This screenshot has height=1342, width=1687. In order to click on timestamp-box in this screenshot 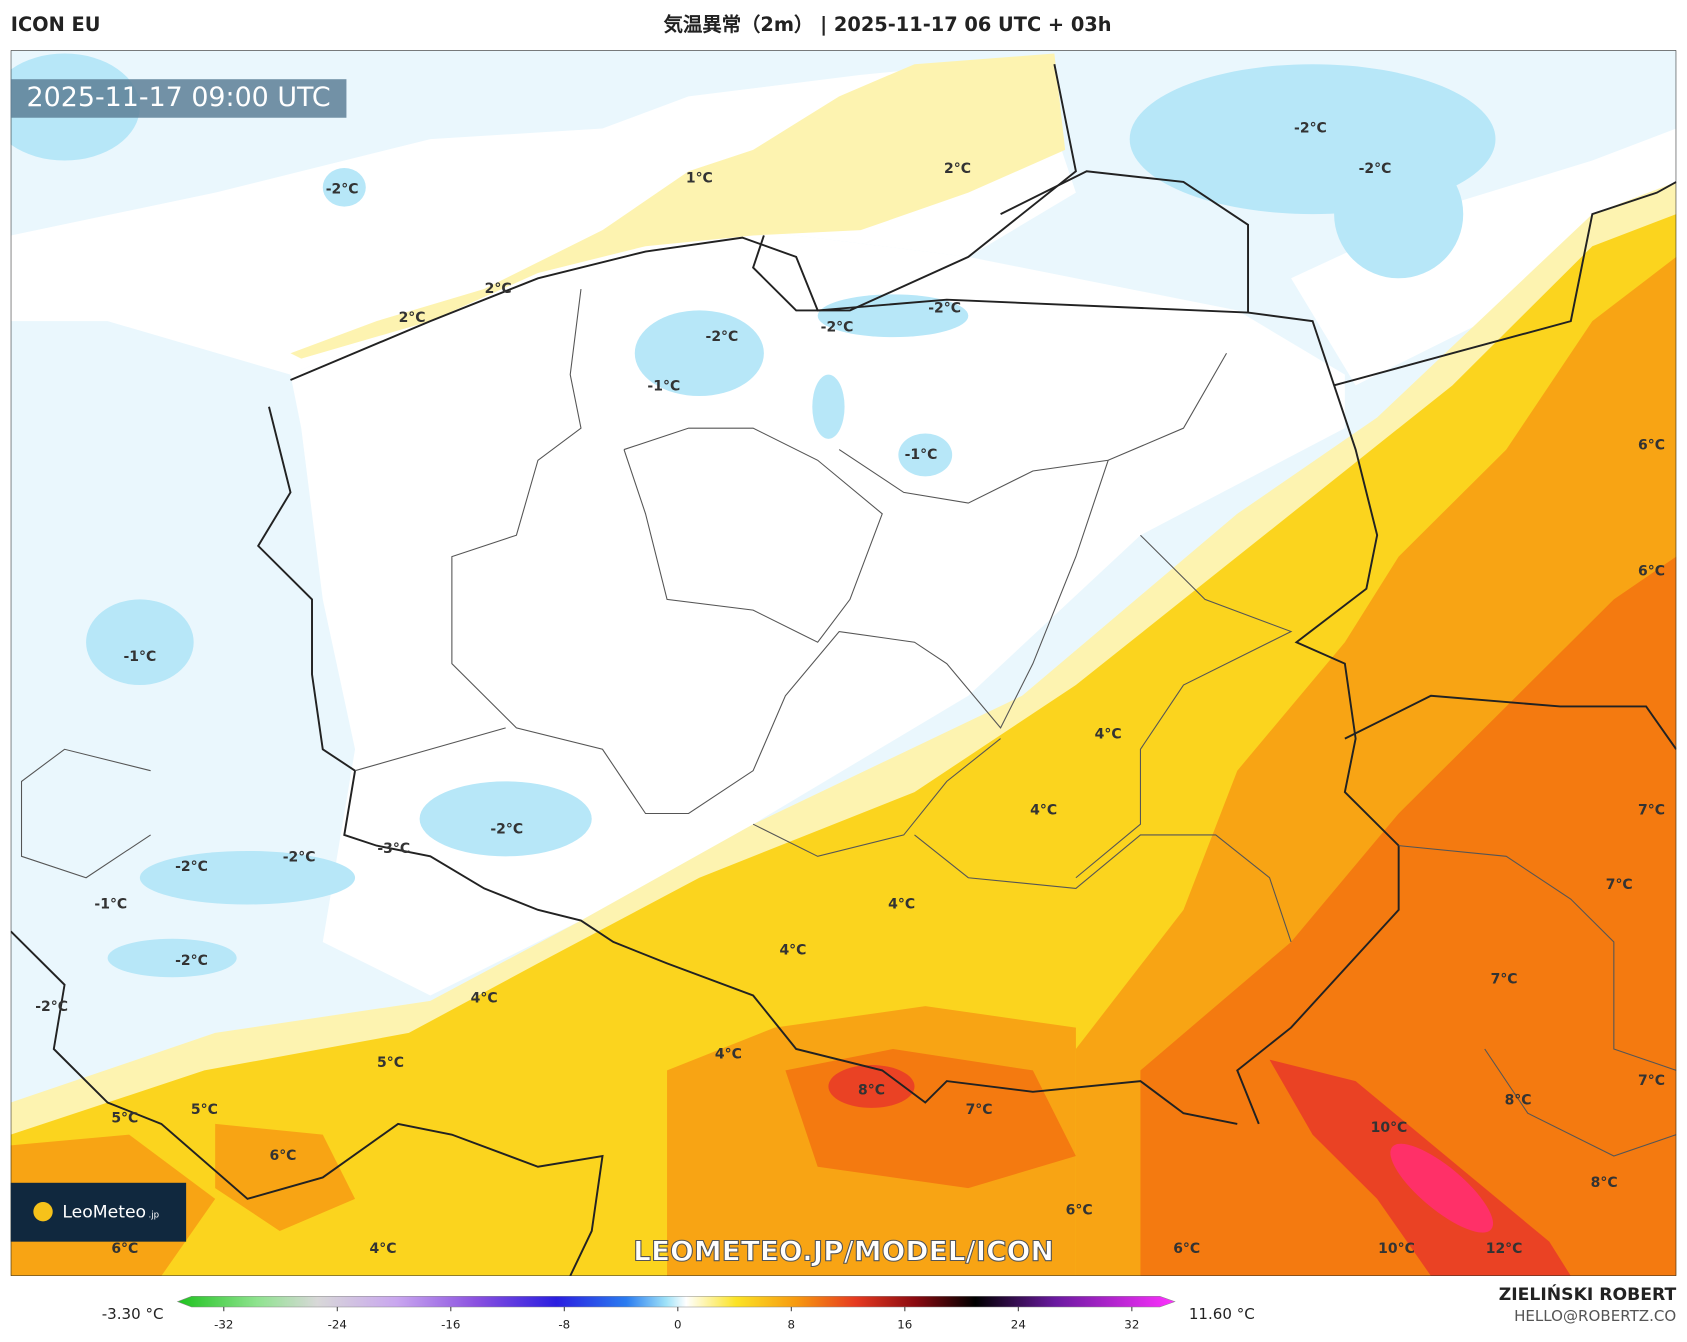, I will do `click(178, 98)`.